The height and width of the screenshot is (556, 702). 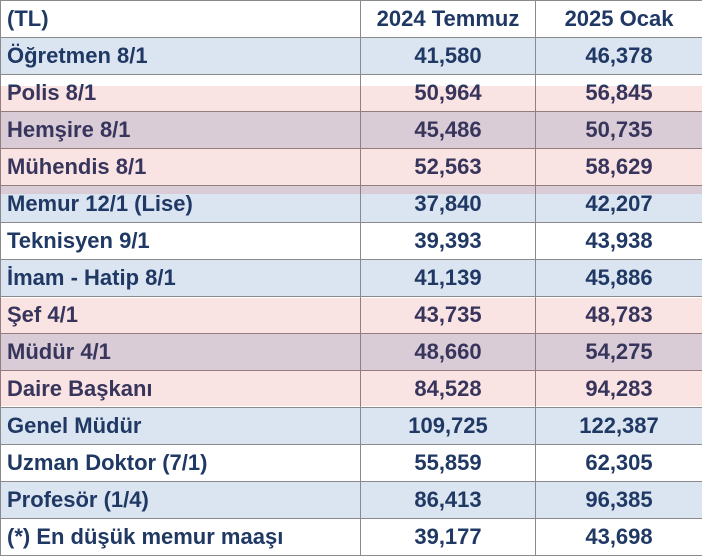 What do you see at coordinates (180, 93) in the screenshot?
I see `occupation-cell: Polis 8/1` at bounding box center [180, 93].